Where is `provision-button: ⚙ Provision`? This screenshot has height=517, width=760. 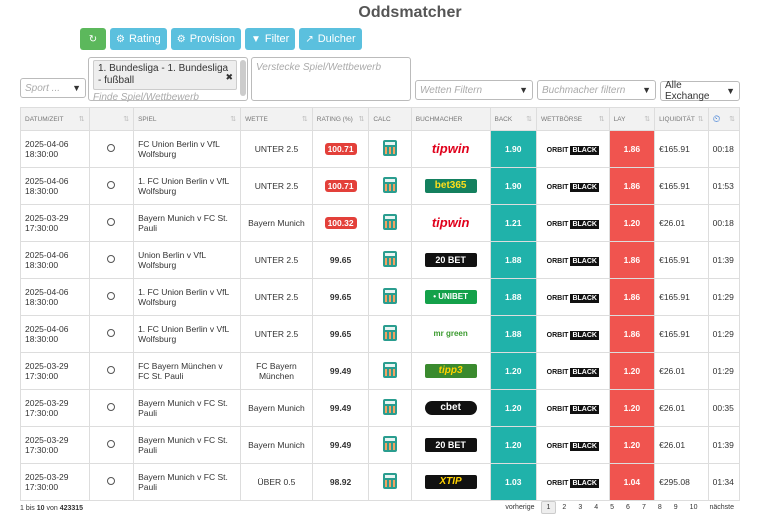 provision-button: ⚙ Provision is located at coordinates (205, 39).